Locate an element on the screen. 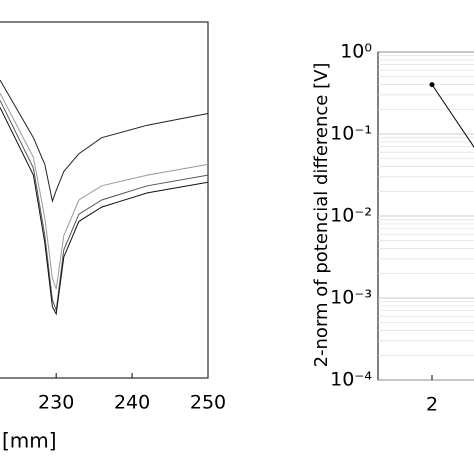  y-axis-label: 2-norm of potencial difference [V] is located at coordinates (321, 215).